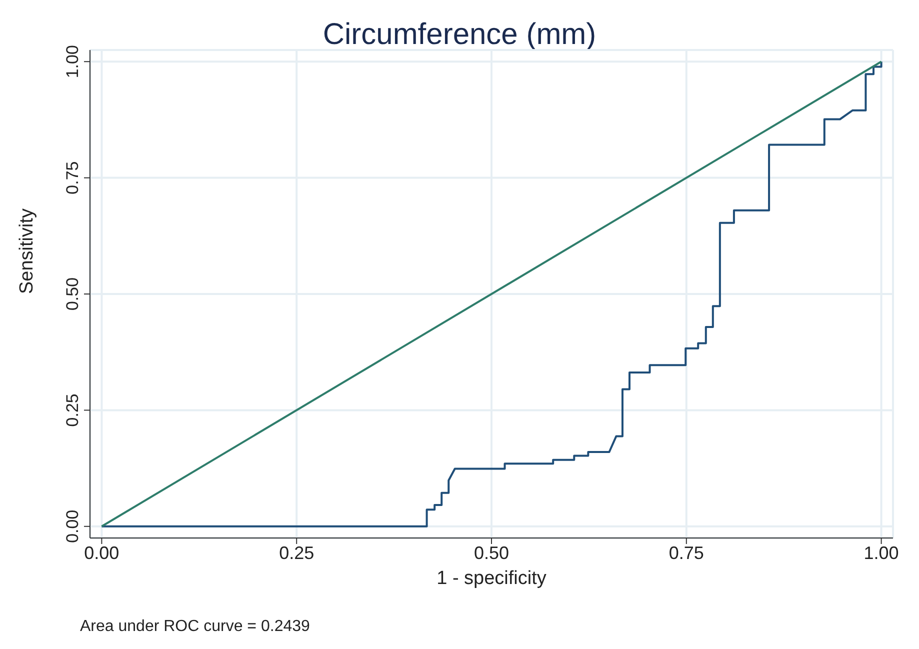 This screenshot has height=649, width=919. Describe the element at coordinates (195, 627) in the screenshot. I see `text: Area under ROC curve = 0.2439` at that location.